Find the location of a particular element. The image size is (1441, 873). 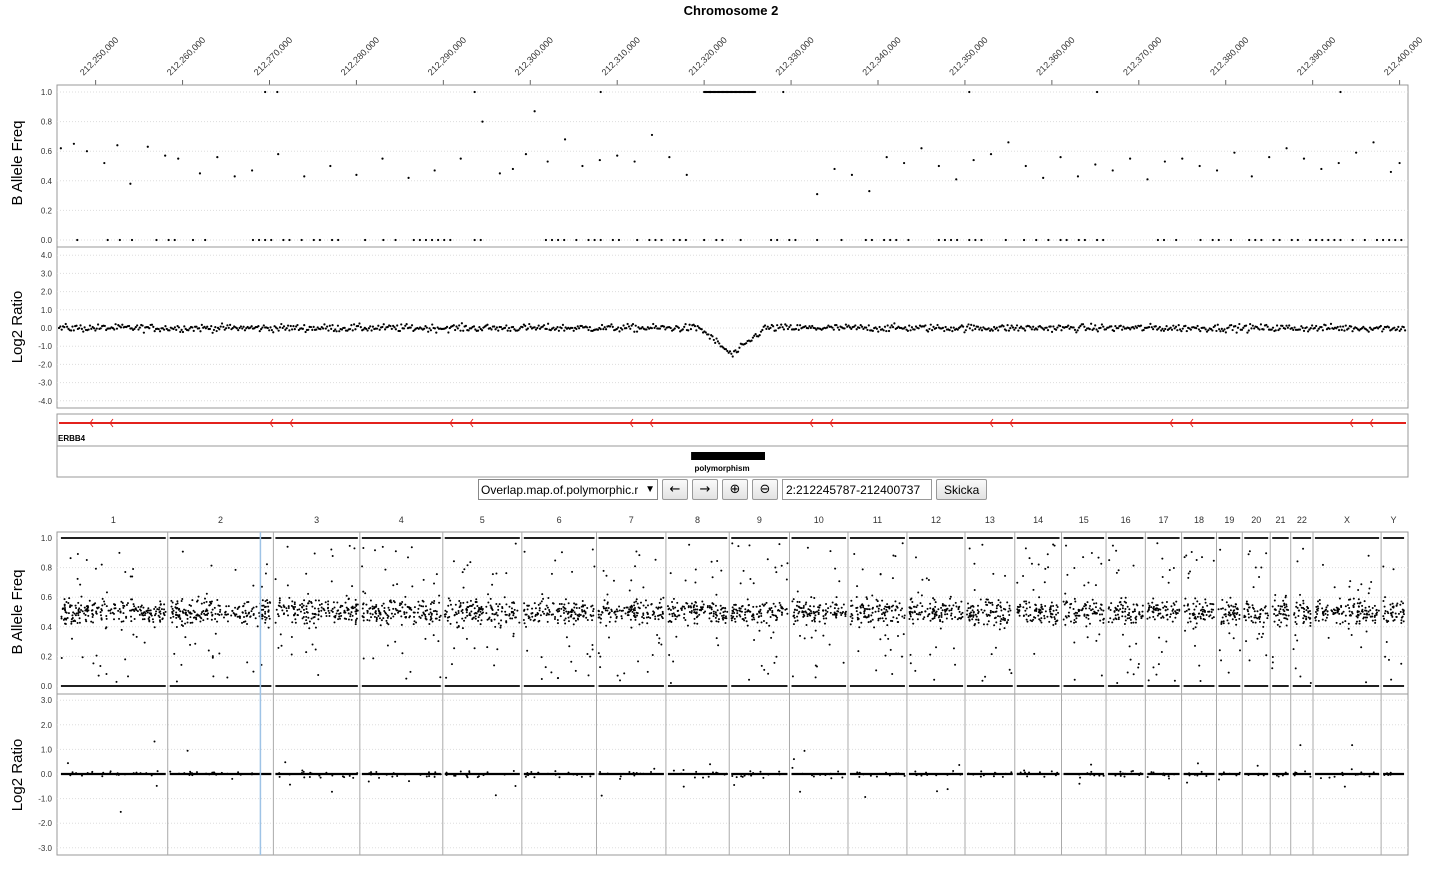

chromosome-label: X is located at coordinates (1347, 520).